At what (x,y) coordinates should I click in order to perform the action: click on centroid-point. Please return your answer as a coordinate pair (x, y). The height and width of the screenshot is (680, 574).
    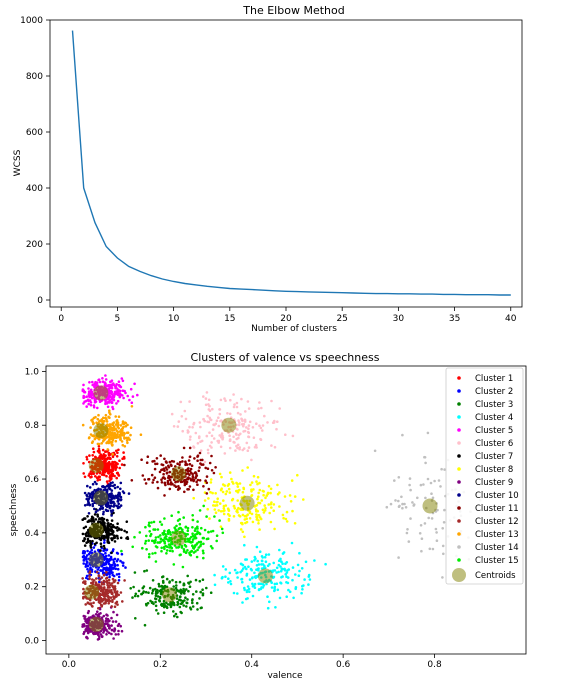
    Looking at the image, I should click on (96, 560).